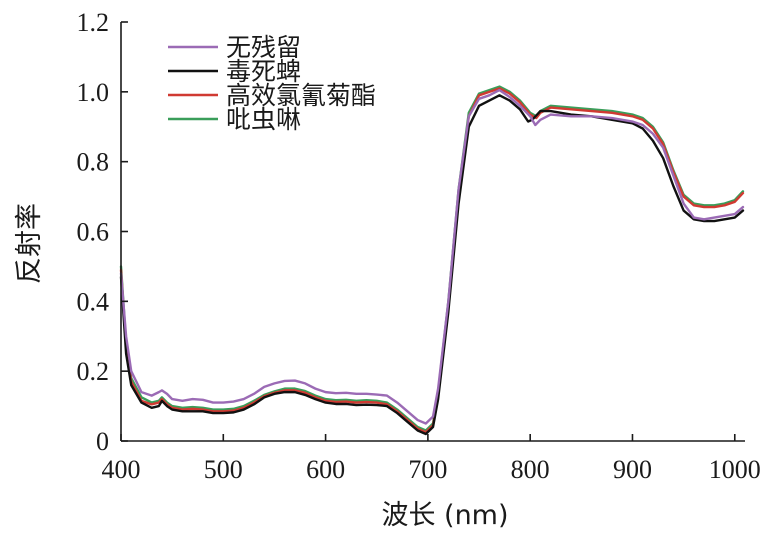  What do you see at coordinates (263, 47) in the screenshot?
I see `legend-label: 无残留` at bounding box center [263, 47].